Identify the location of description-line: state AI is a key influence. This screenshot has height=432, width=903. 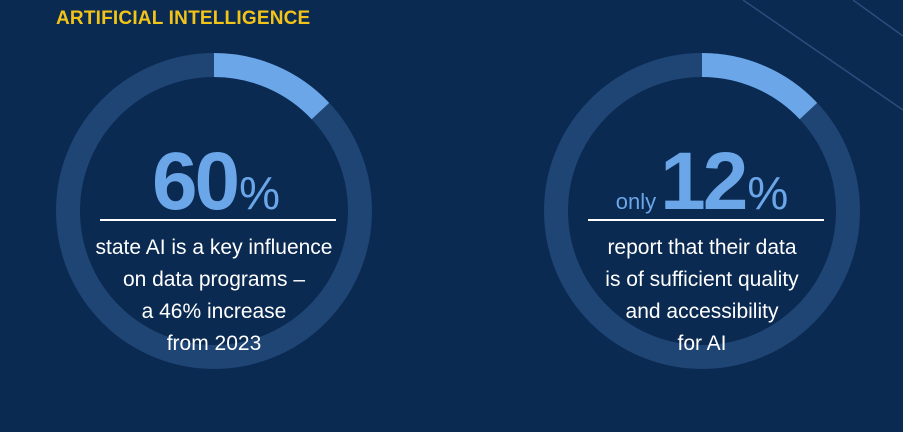
(214, 247).